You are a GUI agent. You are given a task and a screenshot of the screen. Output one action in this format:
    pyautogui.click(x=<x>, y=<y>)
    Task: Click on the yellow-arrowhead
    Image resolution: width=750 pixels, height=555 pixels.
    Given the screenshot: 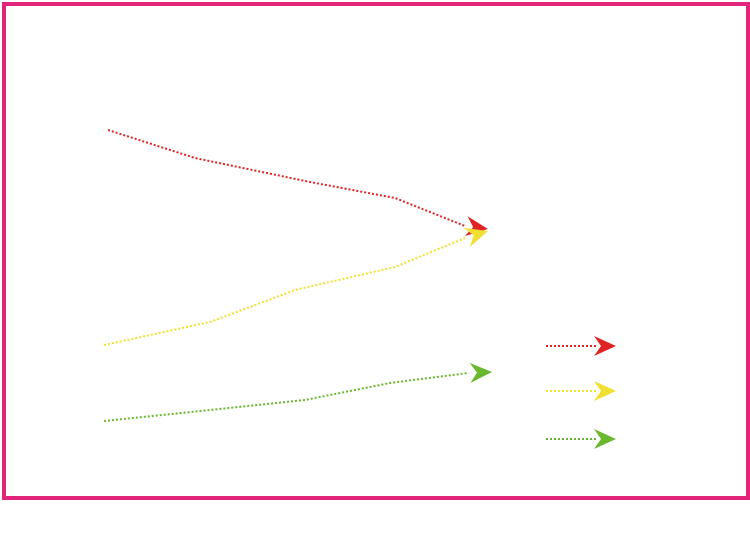 What is the action you would take?
    pyautogui.click(x=476, y=237)
    